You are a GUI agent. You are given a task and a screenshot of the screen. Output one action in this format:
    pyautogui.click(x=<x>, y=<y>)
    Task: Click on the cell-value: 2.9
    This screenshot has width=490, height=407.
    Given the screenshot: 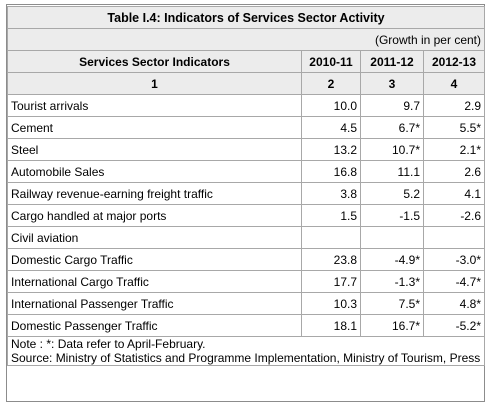 What is the action you would take?
    pyautogui.click(x=454, y=105)
    